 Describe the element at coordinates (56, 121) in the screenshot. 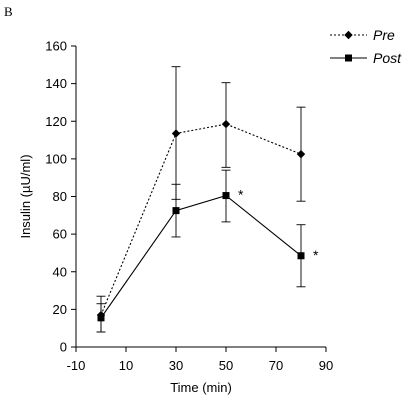

I see `y-tick-label: 120` at that location.